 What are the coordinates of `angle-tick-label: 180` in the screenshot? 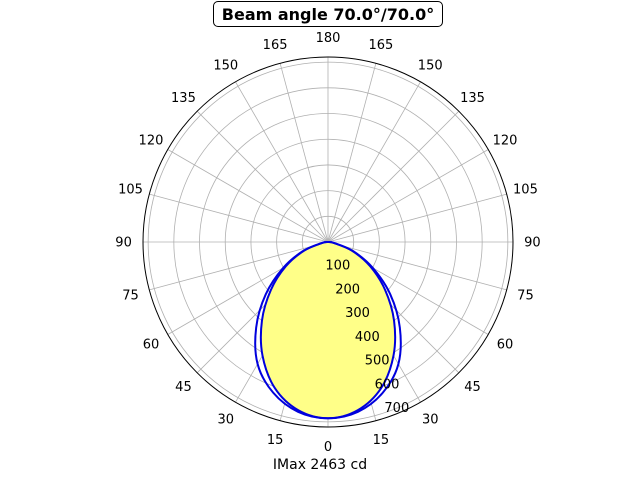 It's located at (328, 38).